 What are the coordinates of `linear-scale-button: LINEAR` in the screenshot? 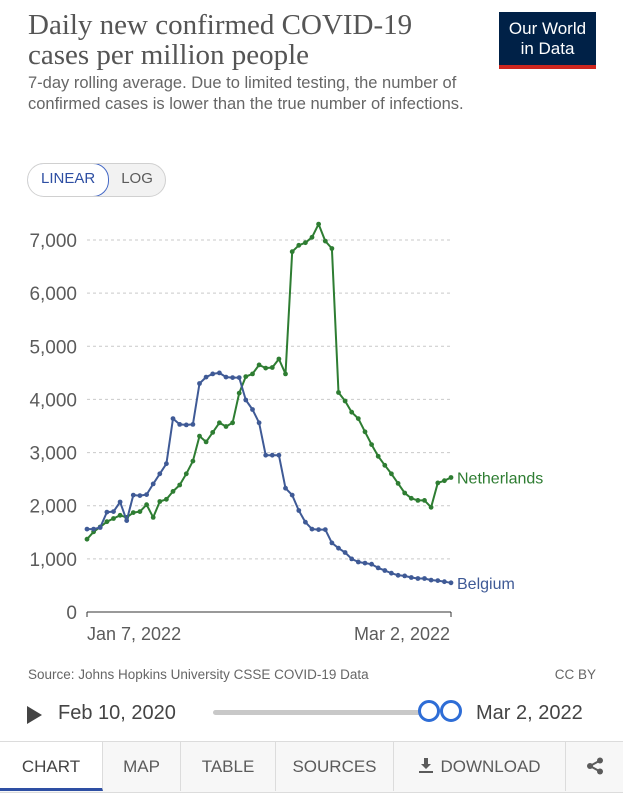 It's located at (68, 180).